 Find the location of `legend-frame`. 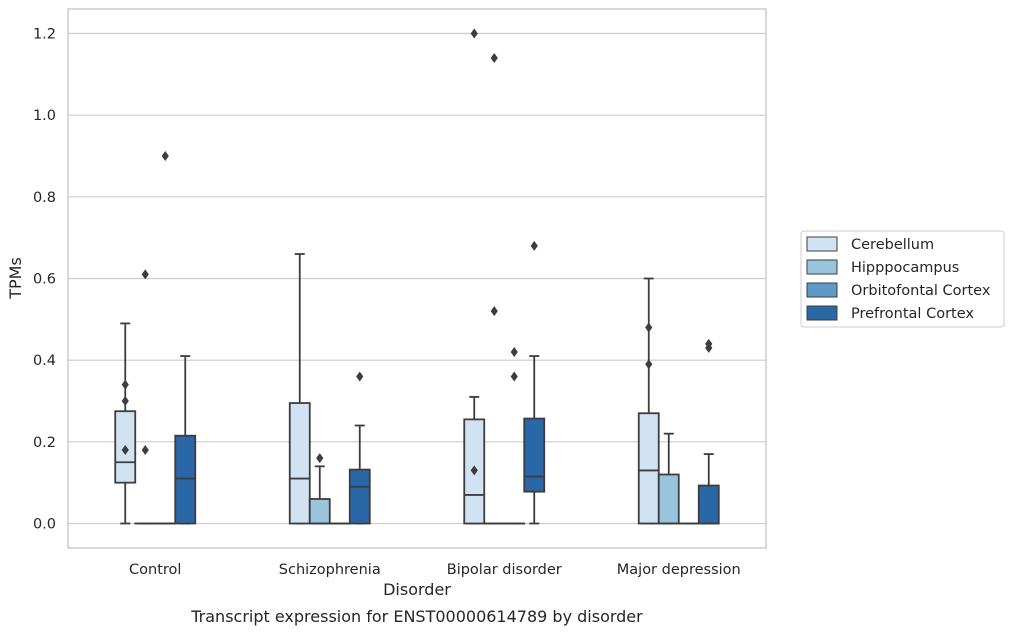

legend-frame is located at coordinates (902, 279).